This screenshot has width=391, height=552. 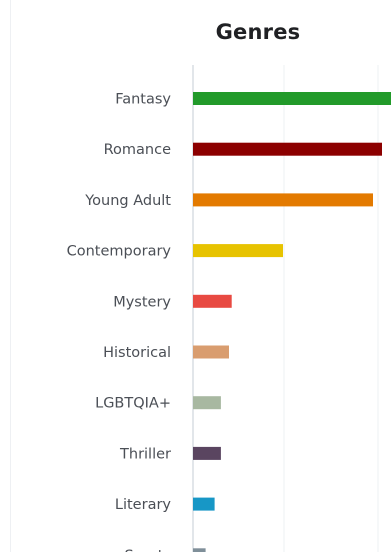 What do you see at coordinates (142, 302) in the screenshot?
I see `category-label-mystery: Mystery` at bounding box center [142, 302].